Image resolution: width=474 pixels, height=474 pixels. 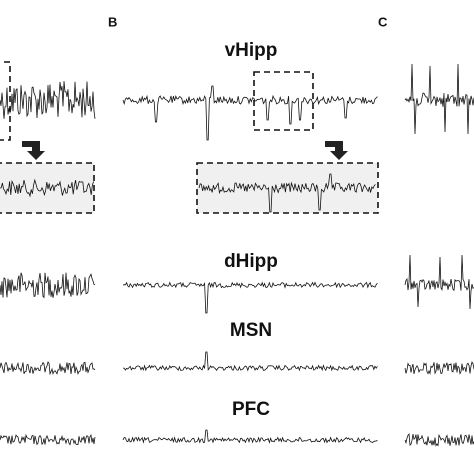 I want to click on region-label: vHipp, so click(x=251, y=50).